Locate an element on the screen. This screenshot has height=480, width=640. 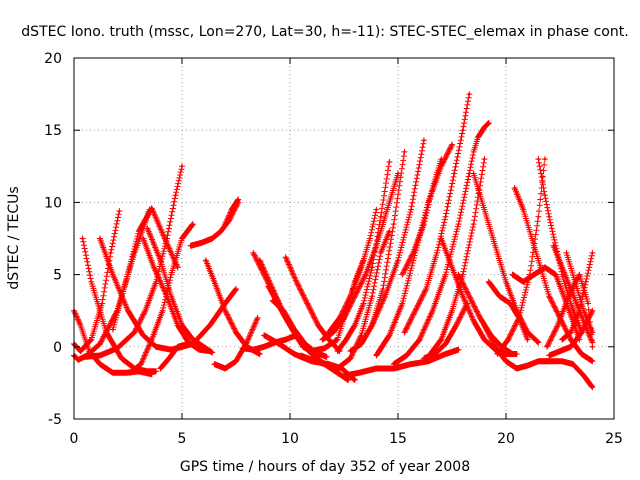
y-tick-label: 15 is located at coordinates (53, 131).